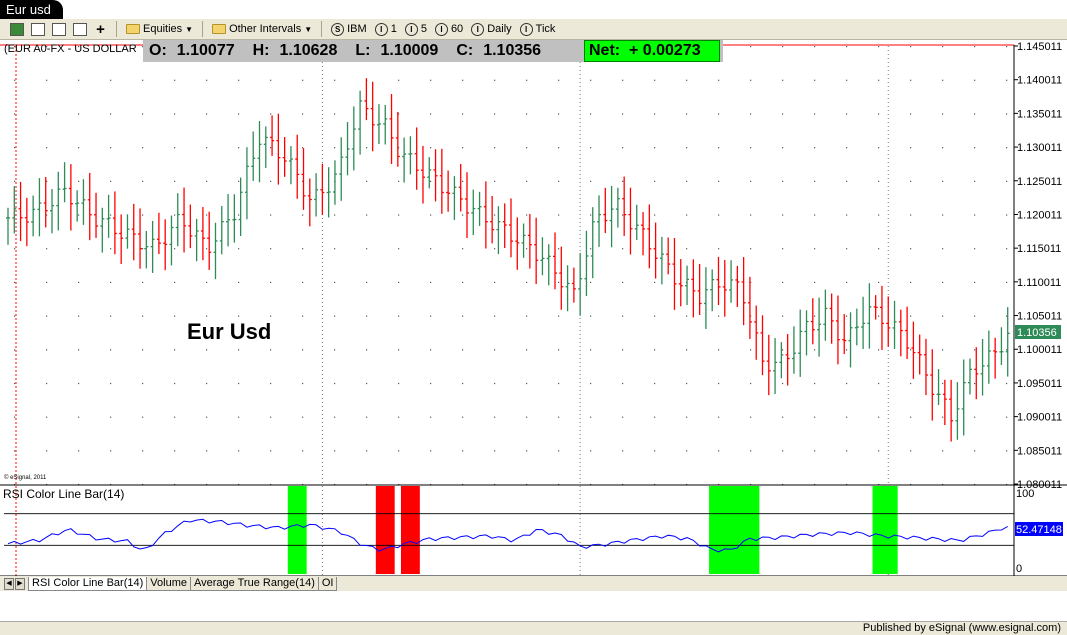  Describe the element at coordinates (457, 29) in the screenshot. I see `interval-label: 60` at that location.